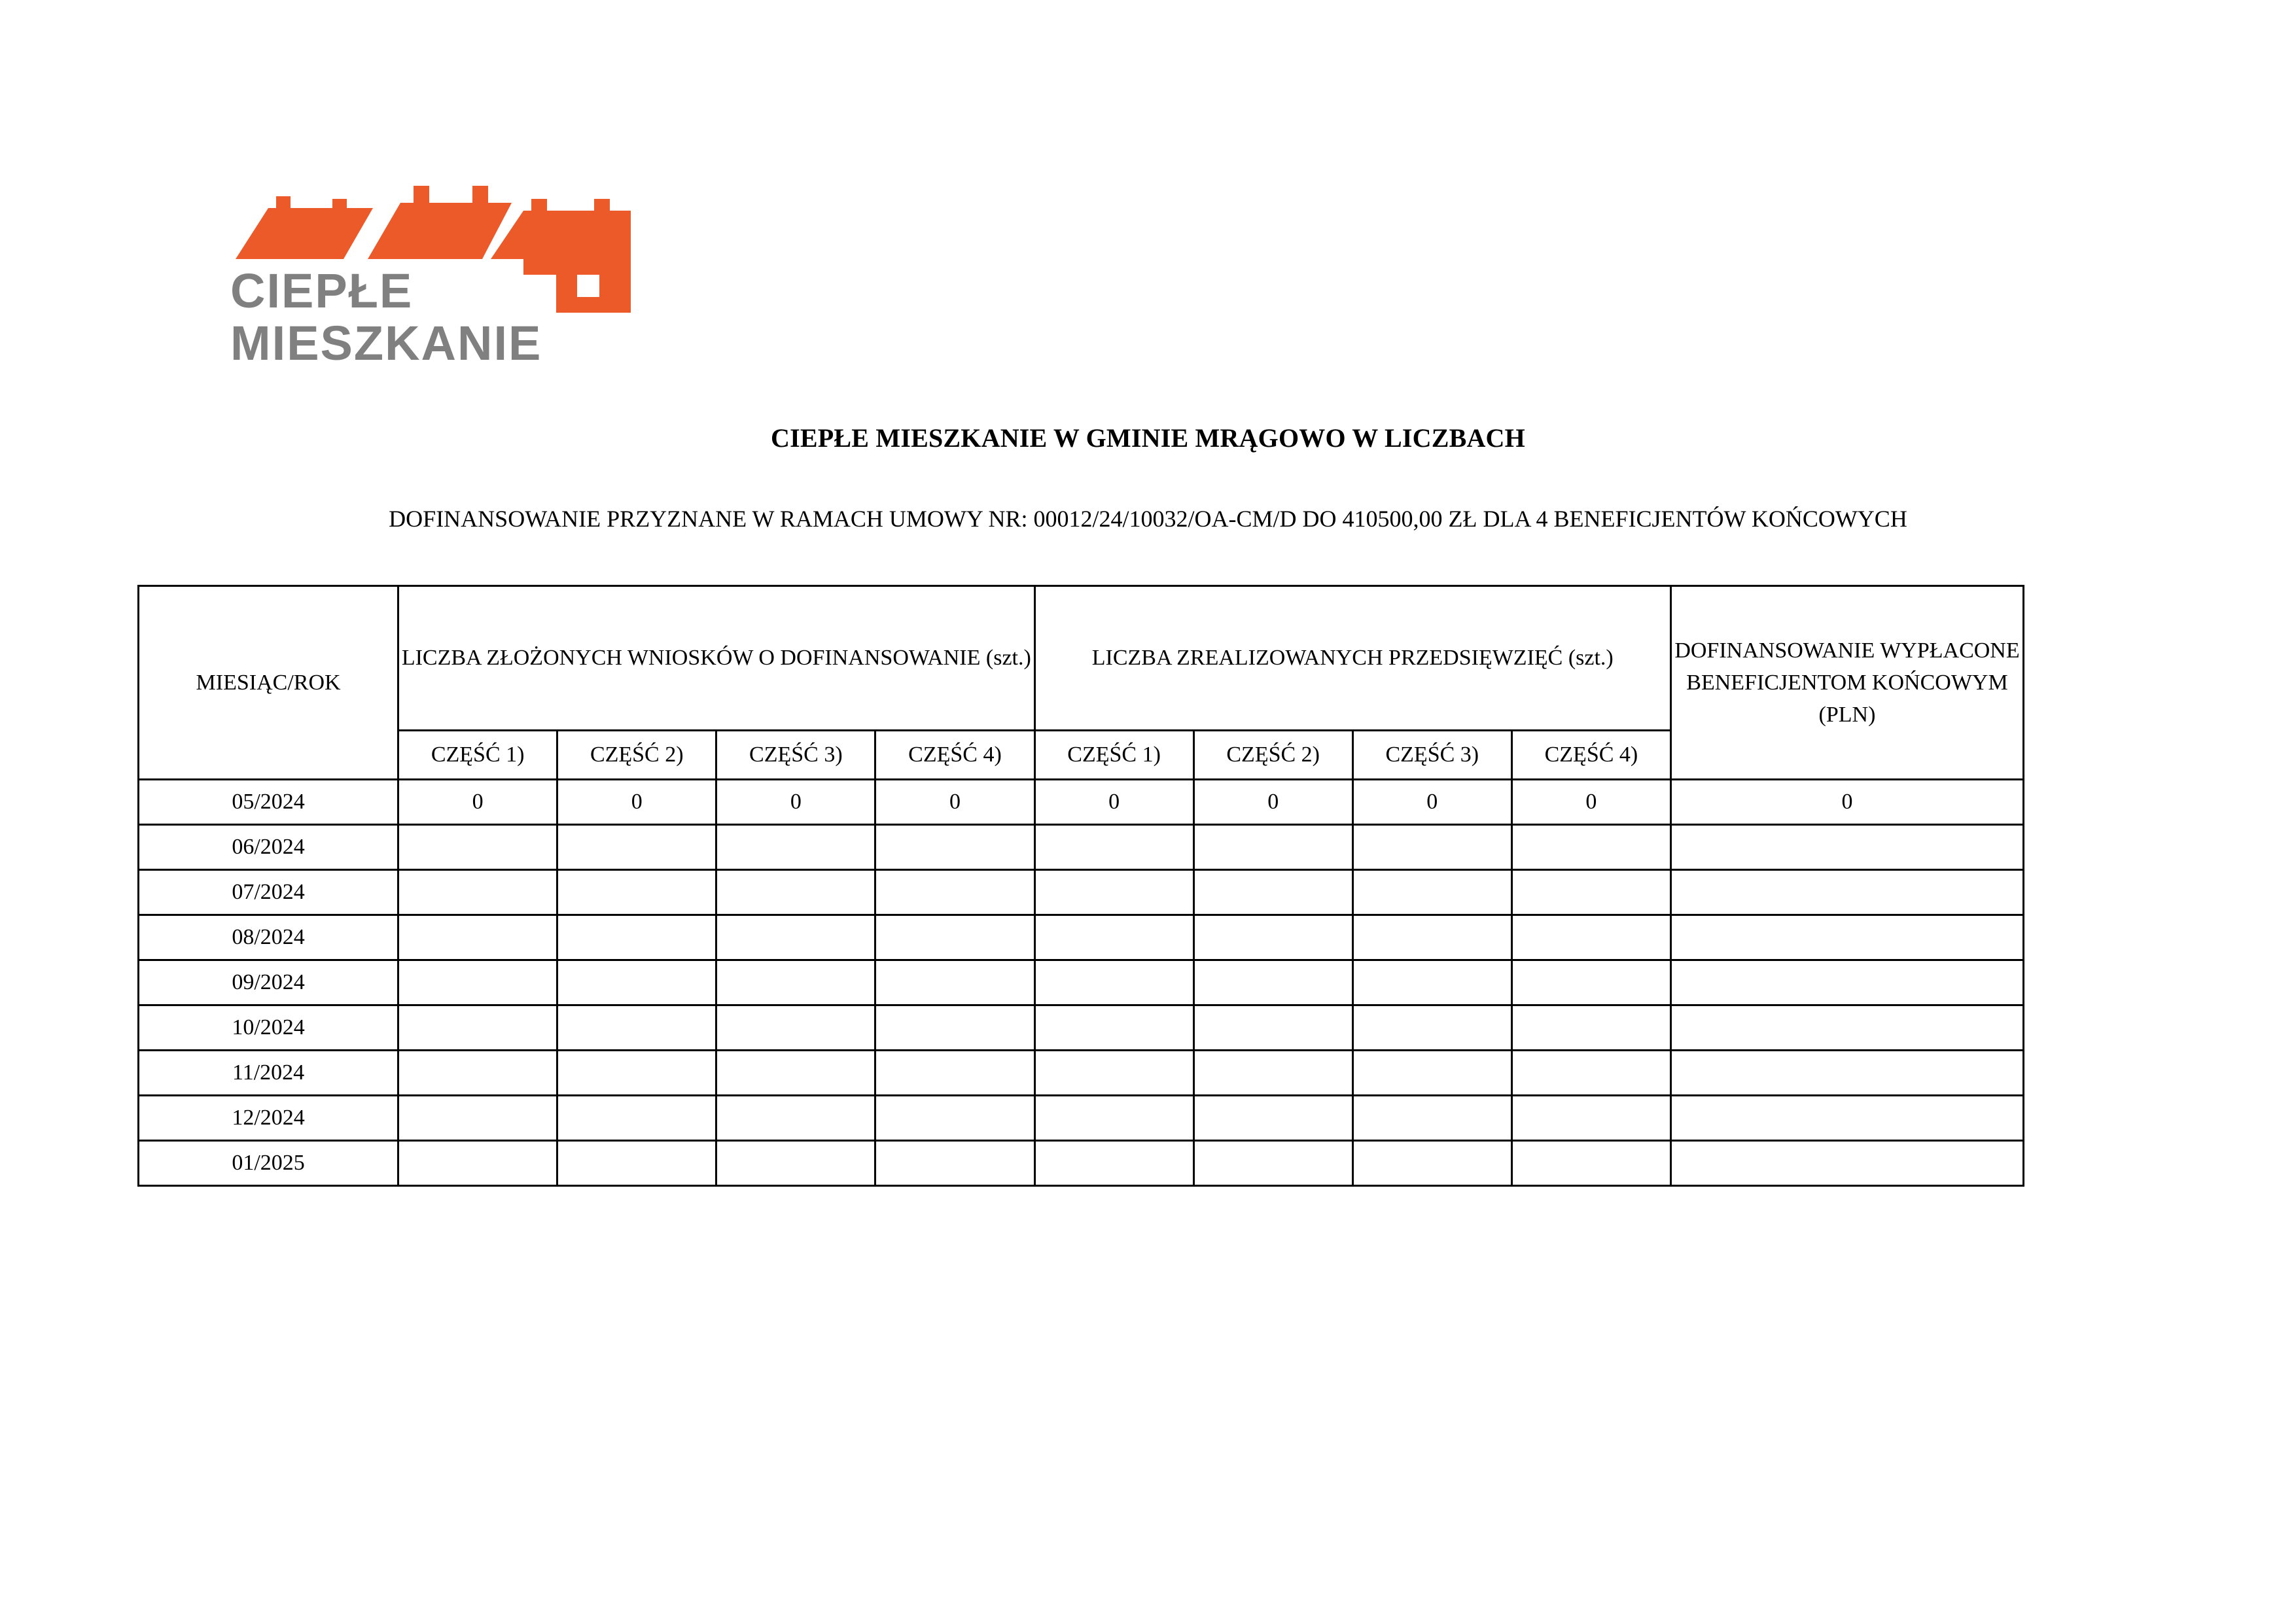 This screenshot has width=2296, height=1623. I want to click on header-part-completed-2: CZĘŚĆ 2), so click(1273, 755).